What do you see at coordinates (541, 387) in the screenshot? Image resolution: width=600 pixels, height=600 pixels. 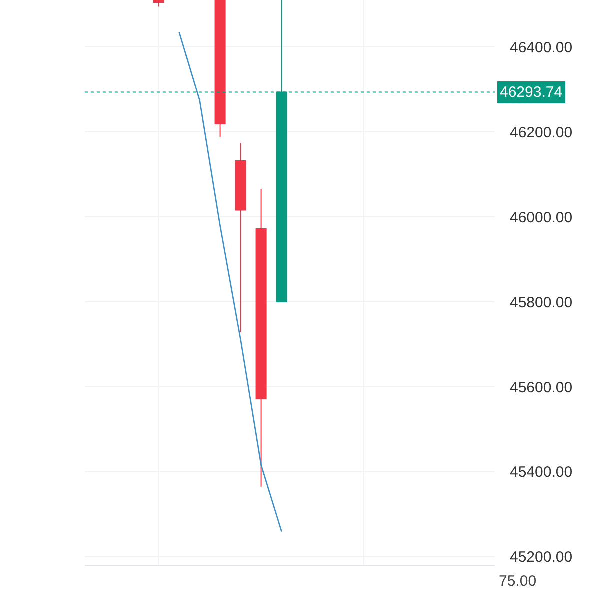 I see `y-tick-label: 45600.00` at bounding box center [541, 387].